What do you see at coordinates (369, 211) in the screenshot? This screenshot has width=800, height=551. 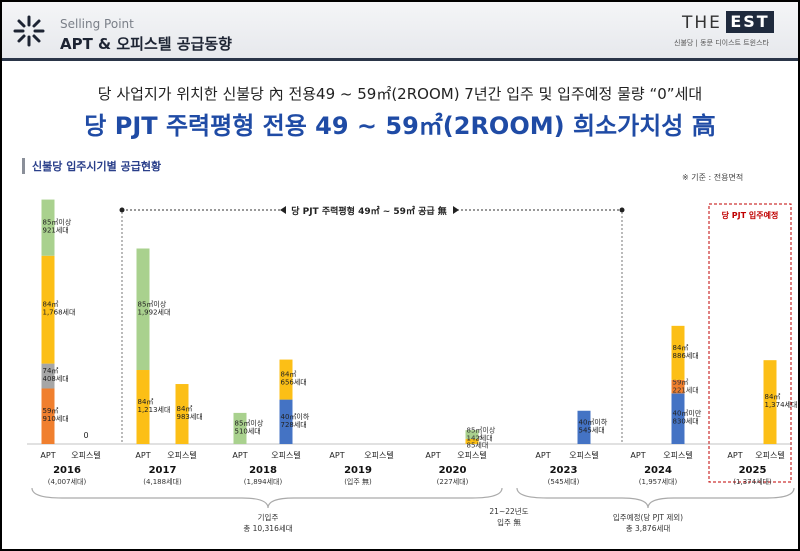 I see `no-supply-label: 당 PJT 주력평형 49㎡ ~ 59㎡ 공급 無` at bounding box center [369, 211].